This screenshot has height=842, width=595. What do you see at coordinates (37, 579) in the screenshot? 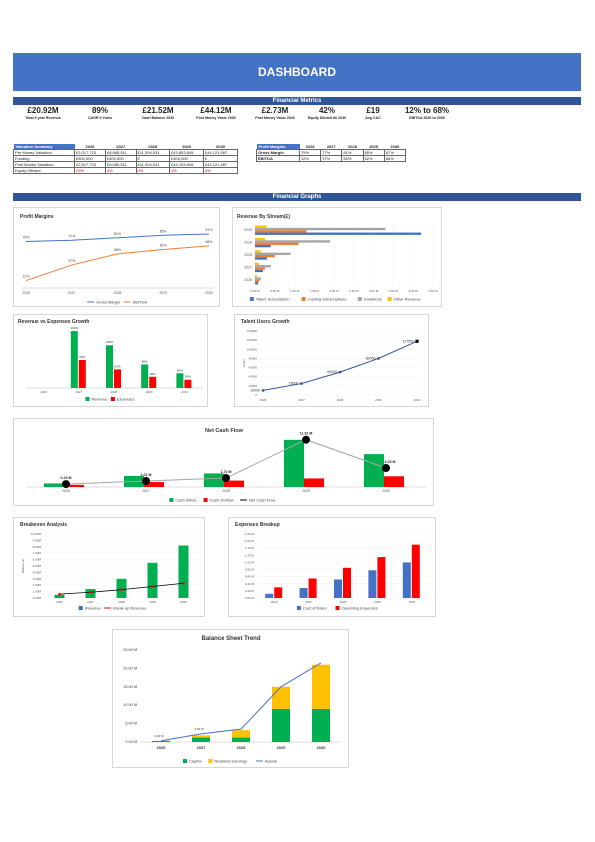
I see `tick-label: 3.00M` at bounding box center [37, 579].